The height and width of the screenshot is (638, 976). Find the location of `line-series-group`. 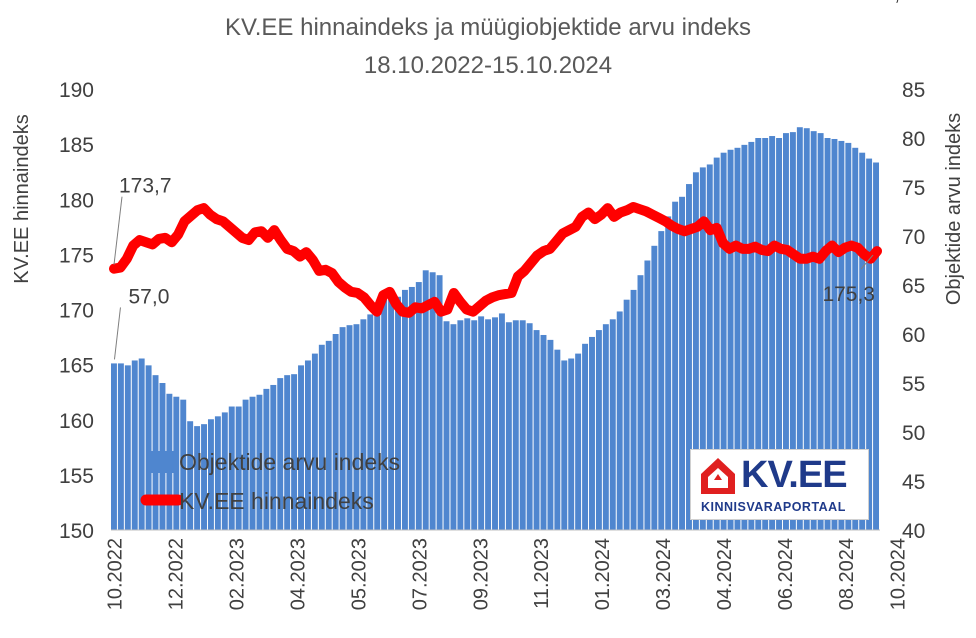

line-series-group is located at coordinates (495, 259).